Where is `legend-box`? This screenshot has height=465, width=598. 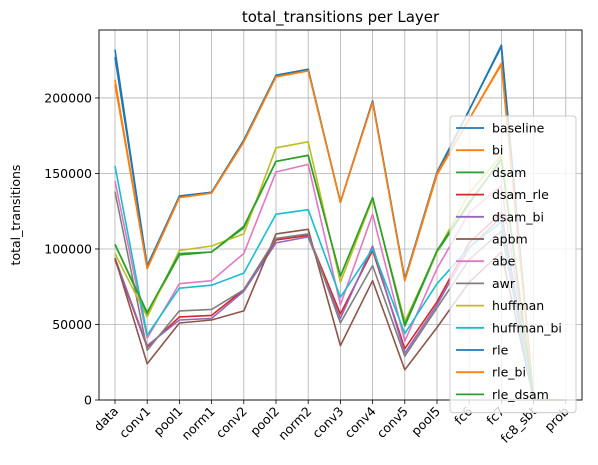 legend-box is located at coordinates (513, 264).